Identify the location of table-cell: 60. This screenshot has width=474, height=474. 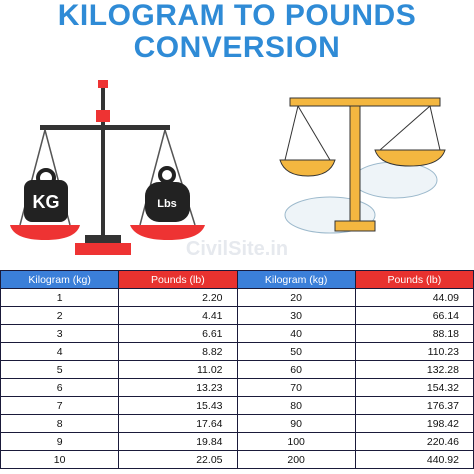
(296, 369).